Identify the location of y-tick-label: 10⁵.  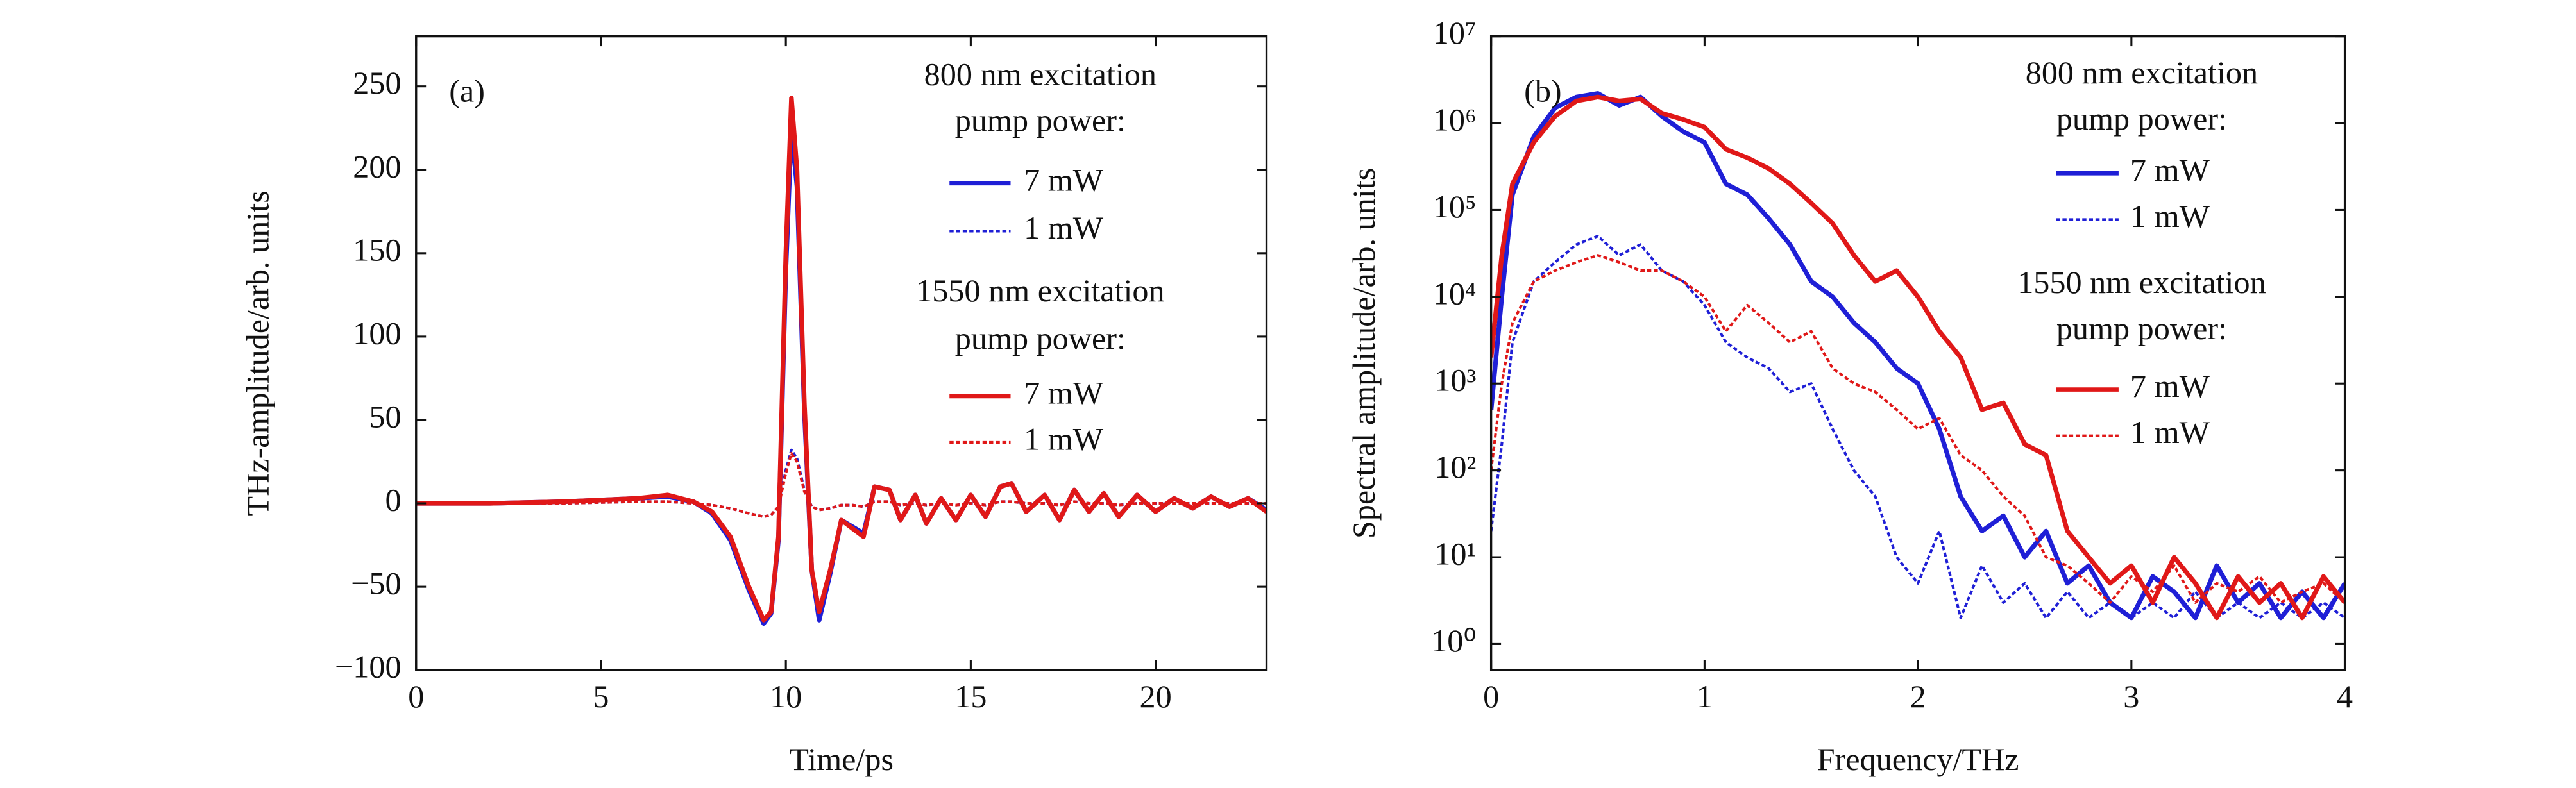
(1455, 206).